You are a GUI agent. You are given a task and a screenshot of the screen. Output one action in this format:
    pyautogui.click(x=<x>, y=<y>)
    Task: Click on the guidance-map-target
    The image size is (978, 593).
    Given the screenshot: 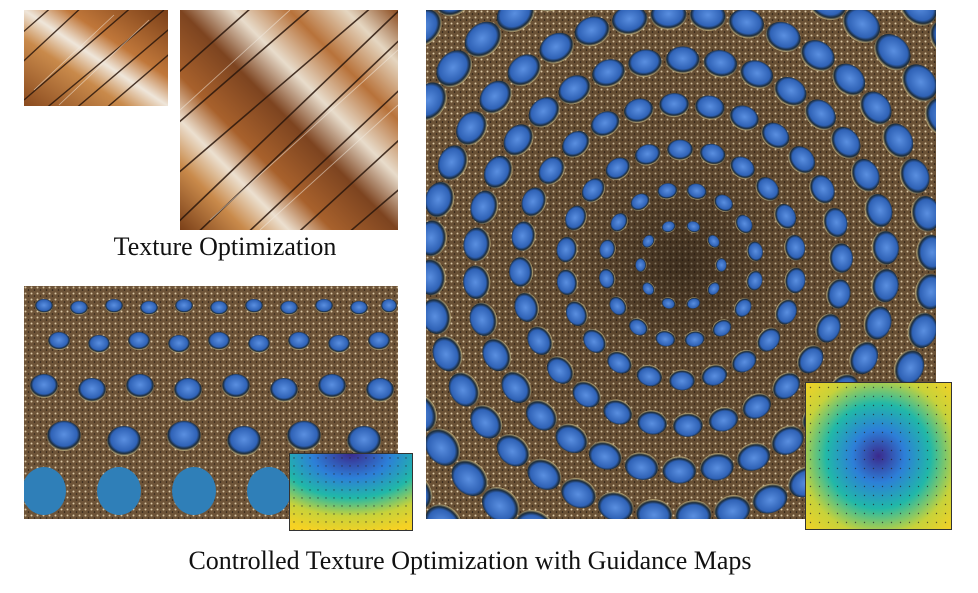 What is the action you would take?
    pyautogui.click(x=878, y=456)
    